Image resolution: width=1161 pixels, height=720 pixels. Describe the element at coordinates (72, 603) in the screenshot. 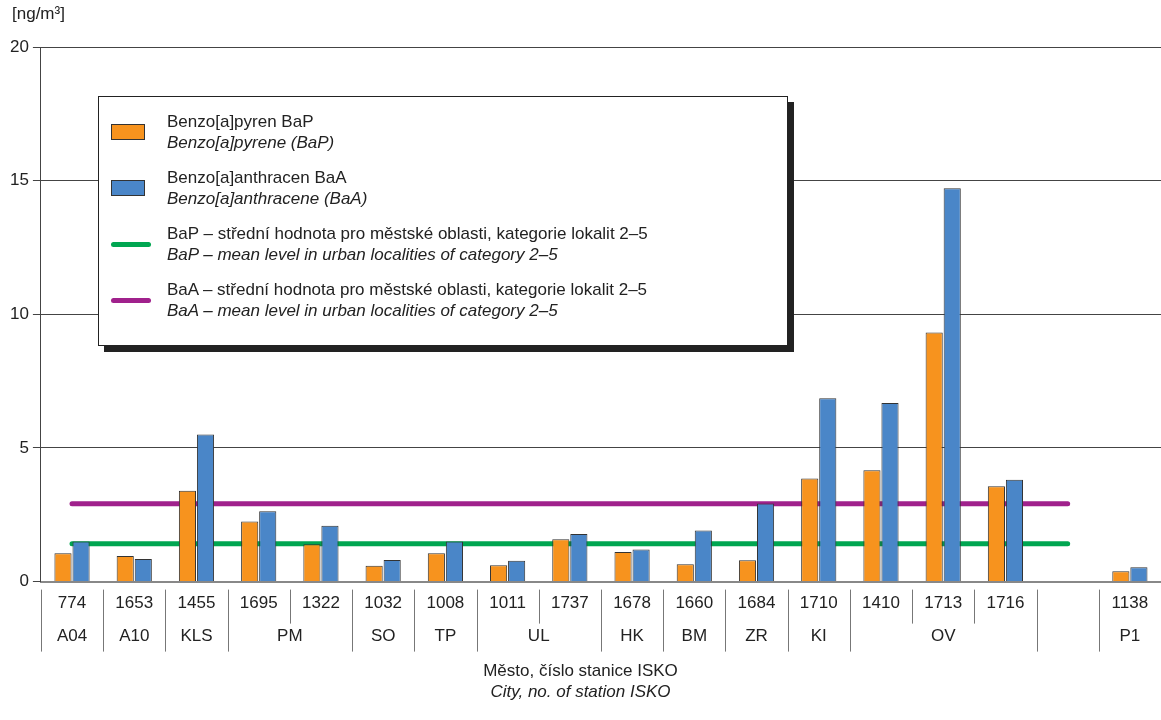

I see `x-tick-label: 774` at that location.